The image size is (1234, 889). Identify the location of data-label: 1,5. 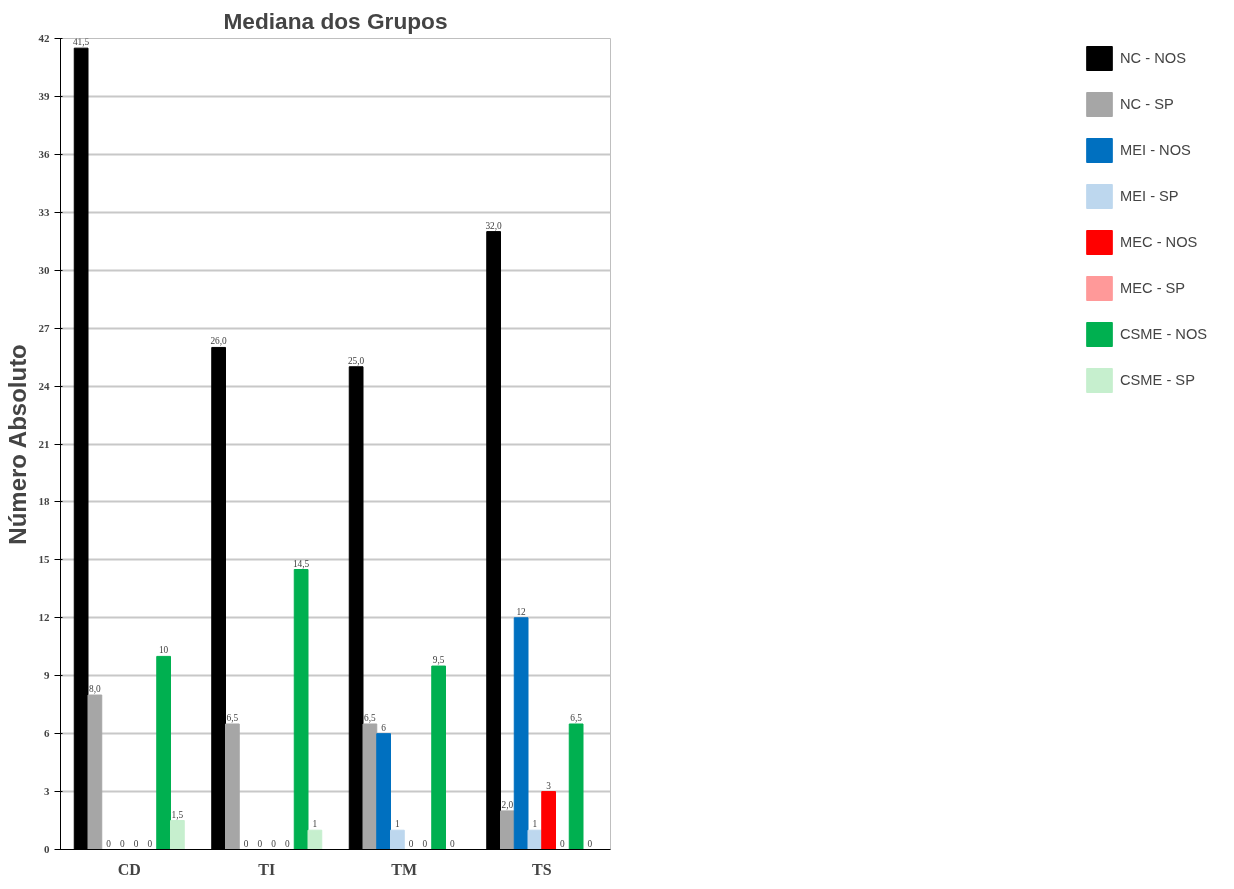
(177, 814).